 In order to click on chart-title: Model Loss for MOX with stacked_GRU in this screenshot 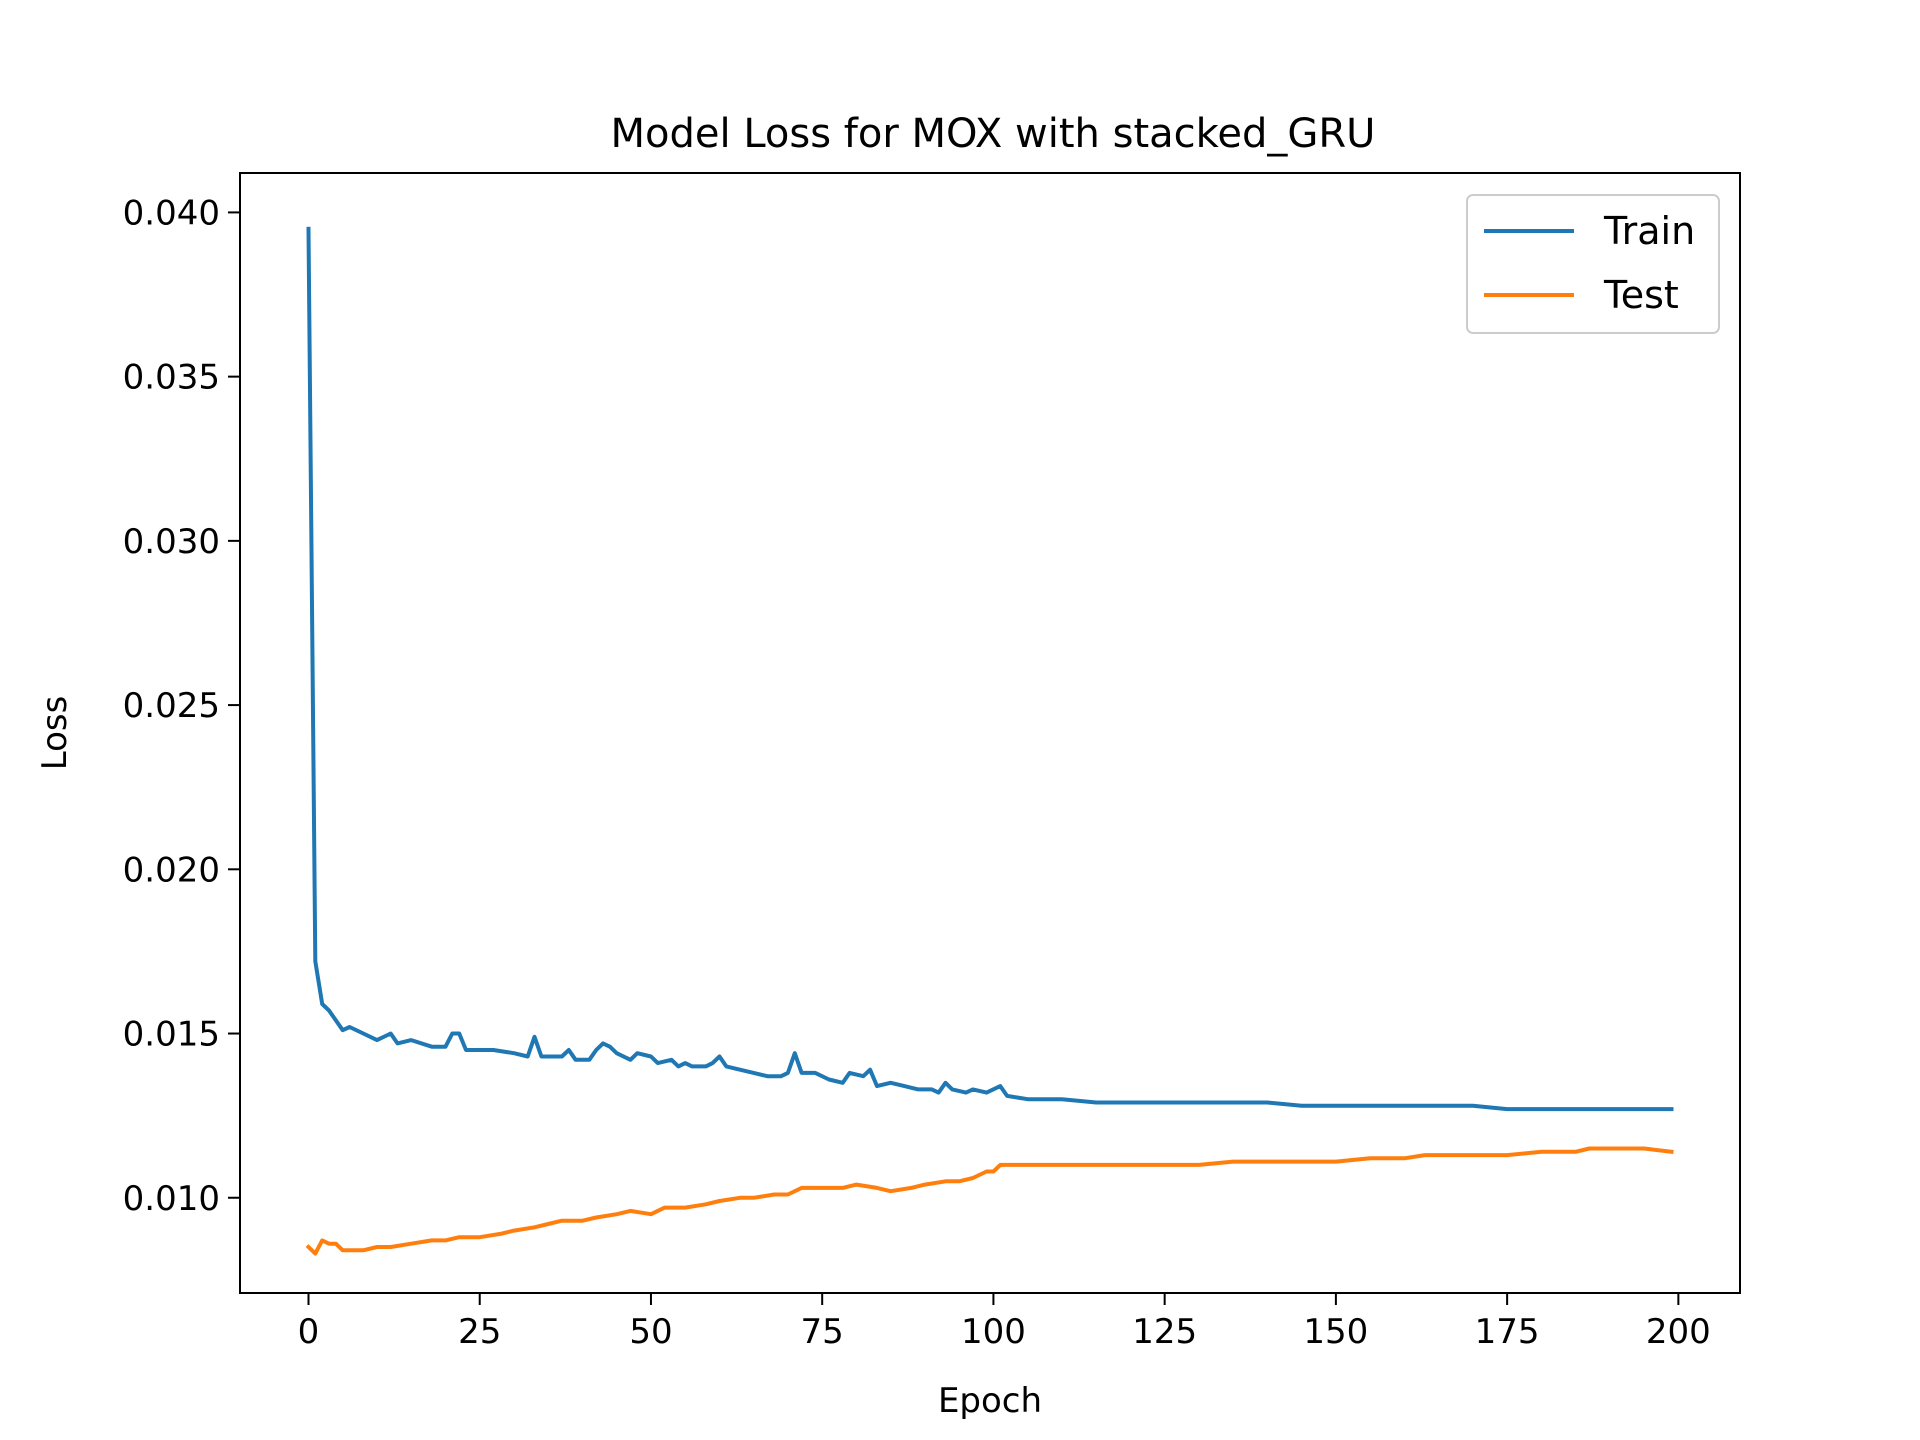, I will do `click(993, 134)`.